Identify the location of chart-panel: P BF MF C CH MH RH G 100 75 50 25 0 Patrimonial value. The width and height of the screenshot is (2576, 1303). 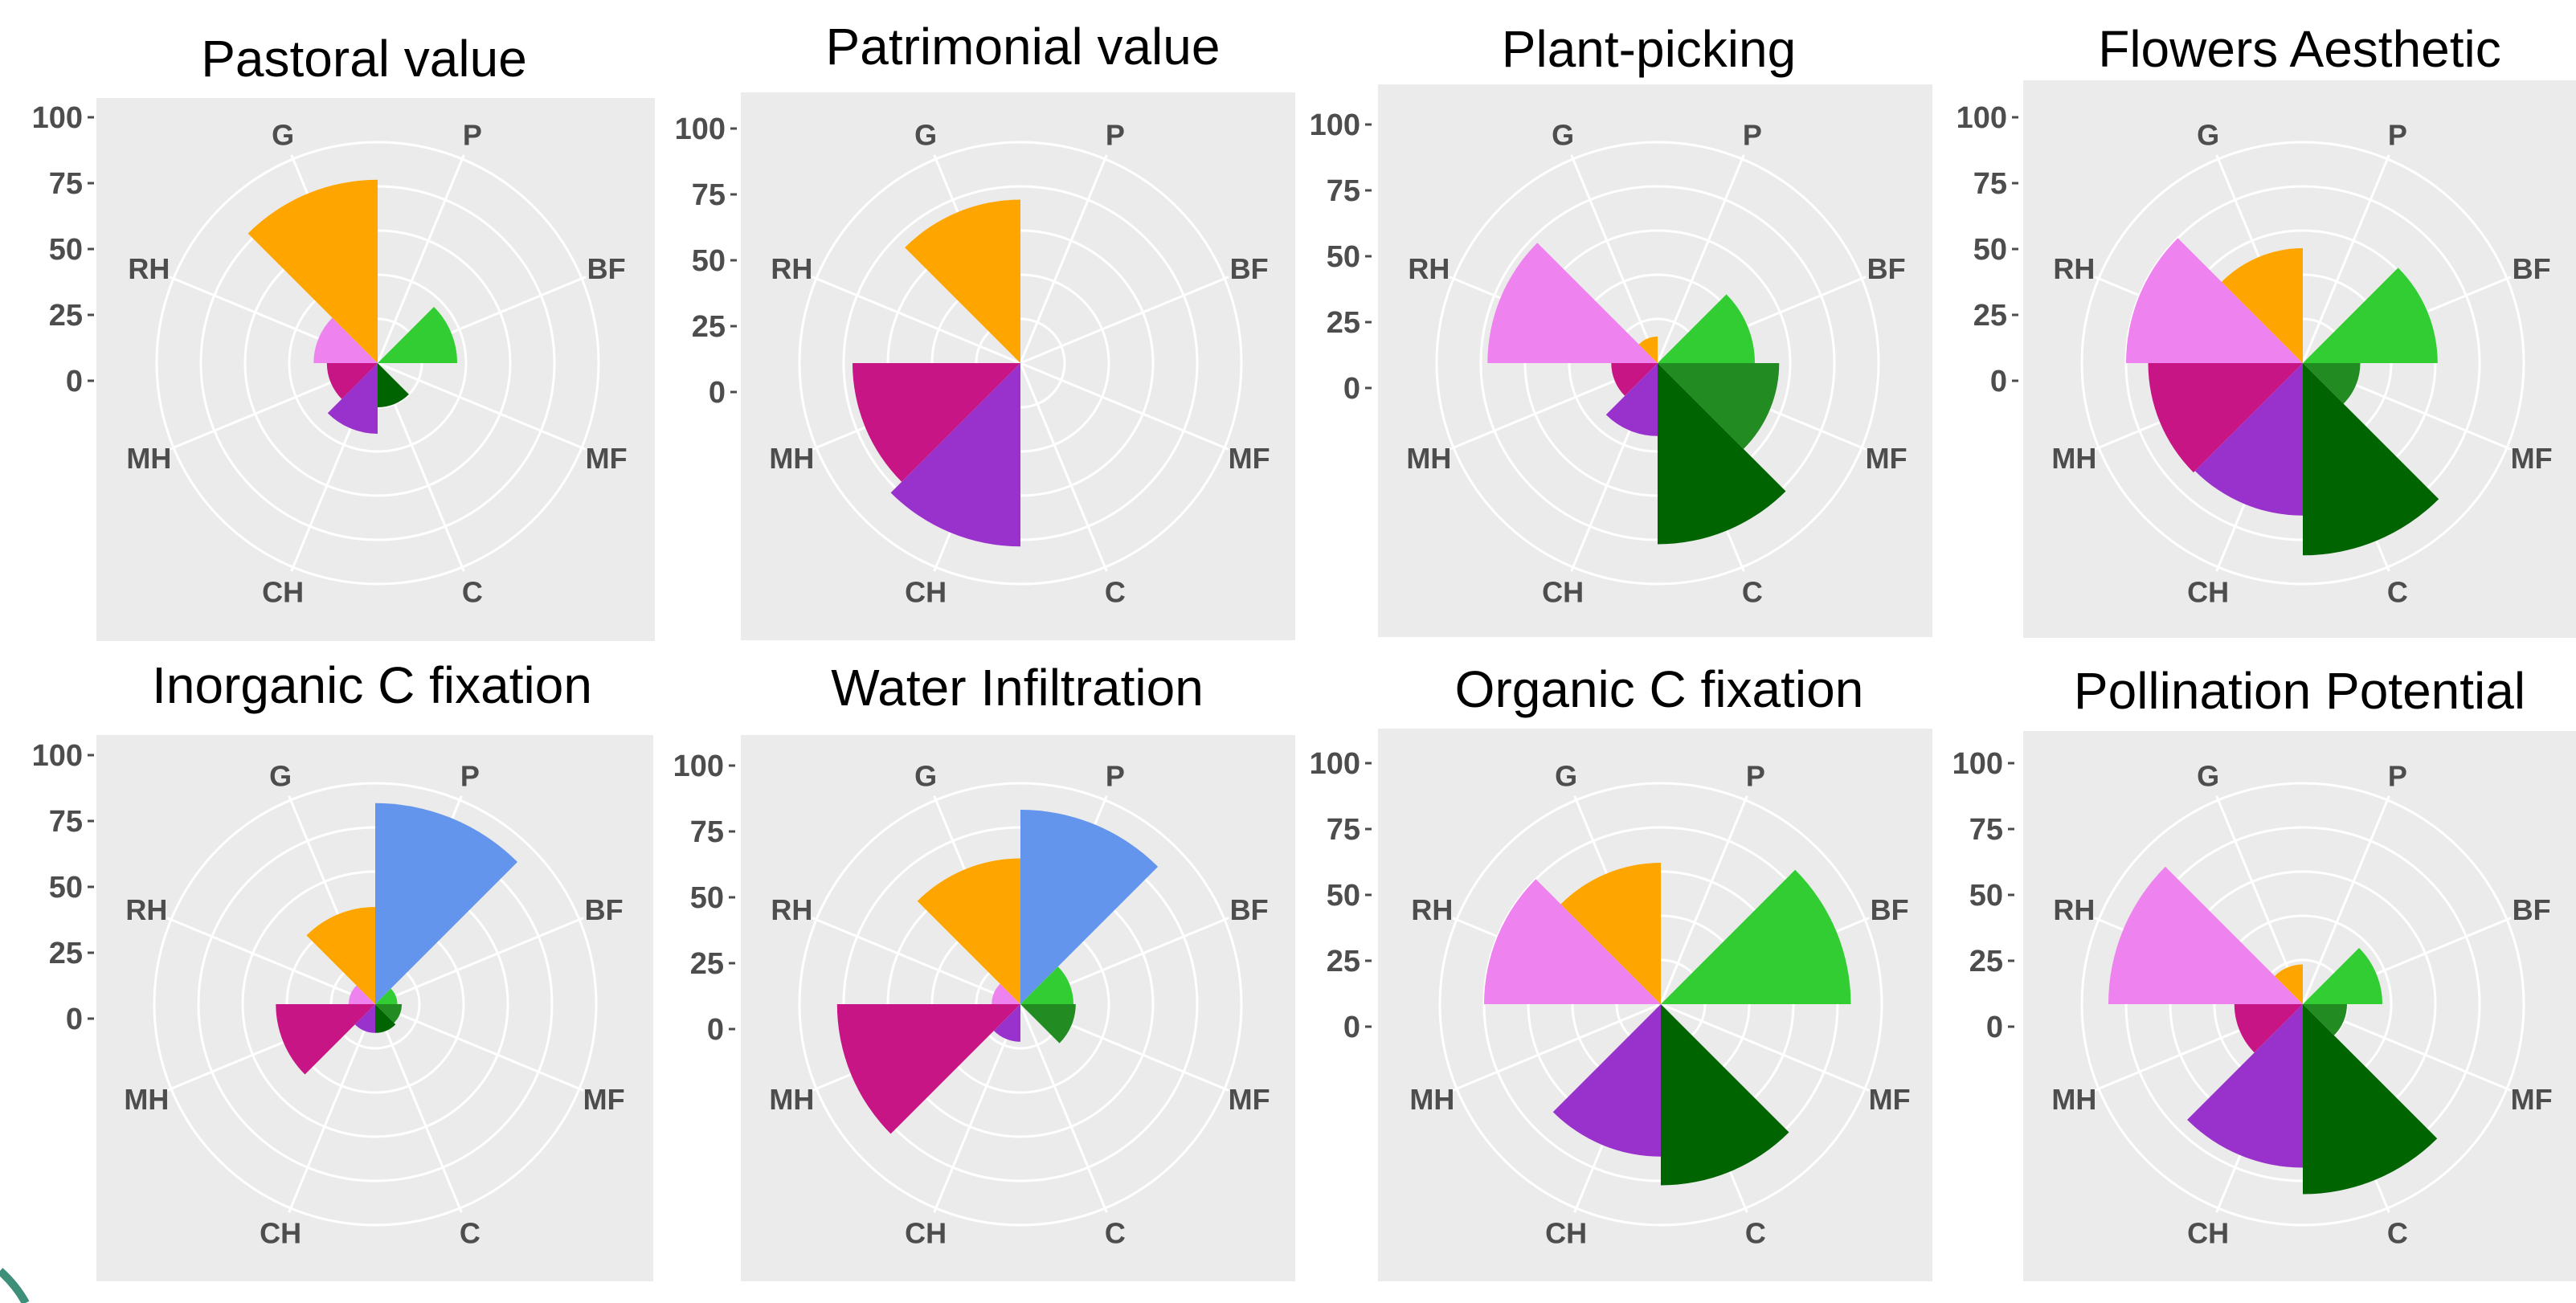
(985, 329).